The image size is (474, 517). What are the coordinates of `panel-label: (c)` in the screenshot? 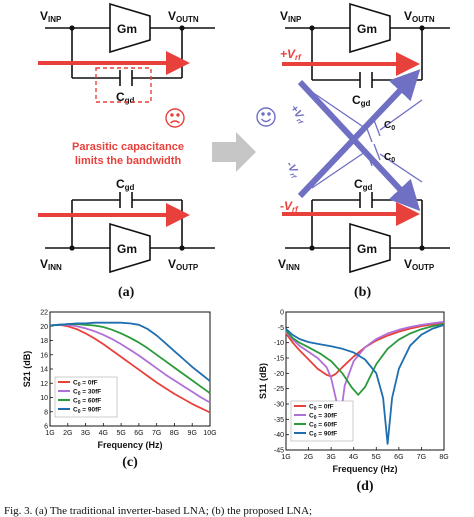 It's located at (130, 462).